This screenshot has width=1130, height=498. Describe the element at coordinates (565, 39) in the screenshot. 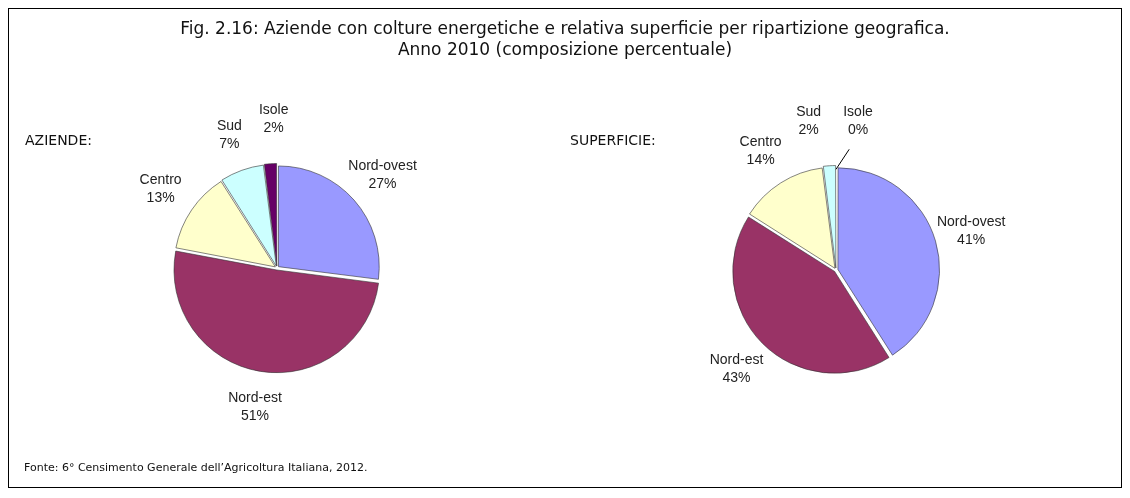

I see `text: Fig. 2.16: Aziende con colture energetiche e relativa superficie per ripartizione geografica. Anno 2010 (composizione percentuale)` at that location.